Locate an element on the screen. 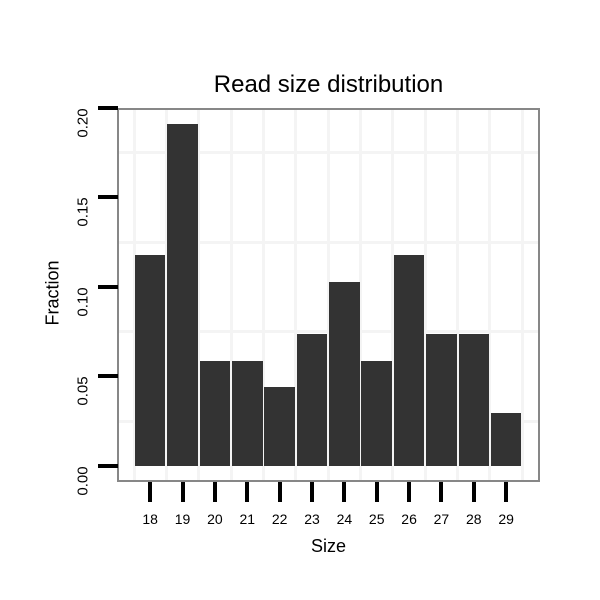 This screenshot has height=600, width=600. x-tick-label: 22 is located at coordinates (279, 519).